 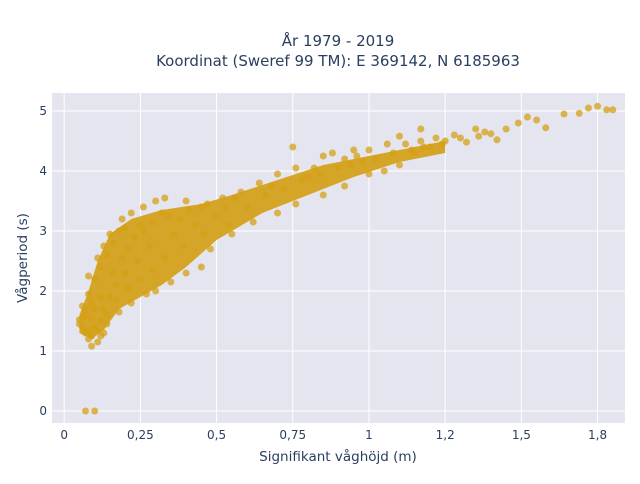 What do you see at coordinates (445, 435) in the screenshot?
I see `x-tick-label: 1,2` at bounding box center [445, 435].